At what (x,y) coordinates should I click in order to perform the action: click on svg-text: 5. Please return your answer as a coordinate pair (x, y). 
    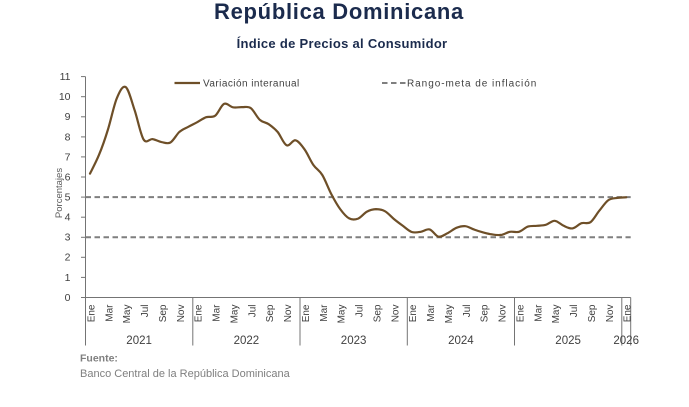
    Looking at the image, I should click on (68, 198).